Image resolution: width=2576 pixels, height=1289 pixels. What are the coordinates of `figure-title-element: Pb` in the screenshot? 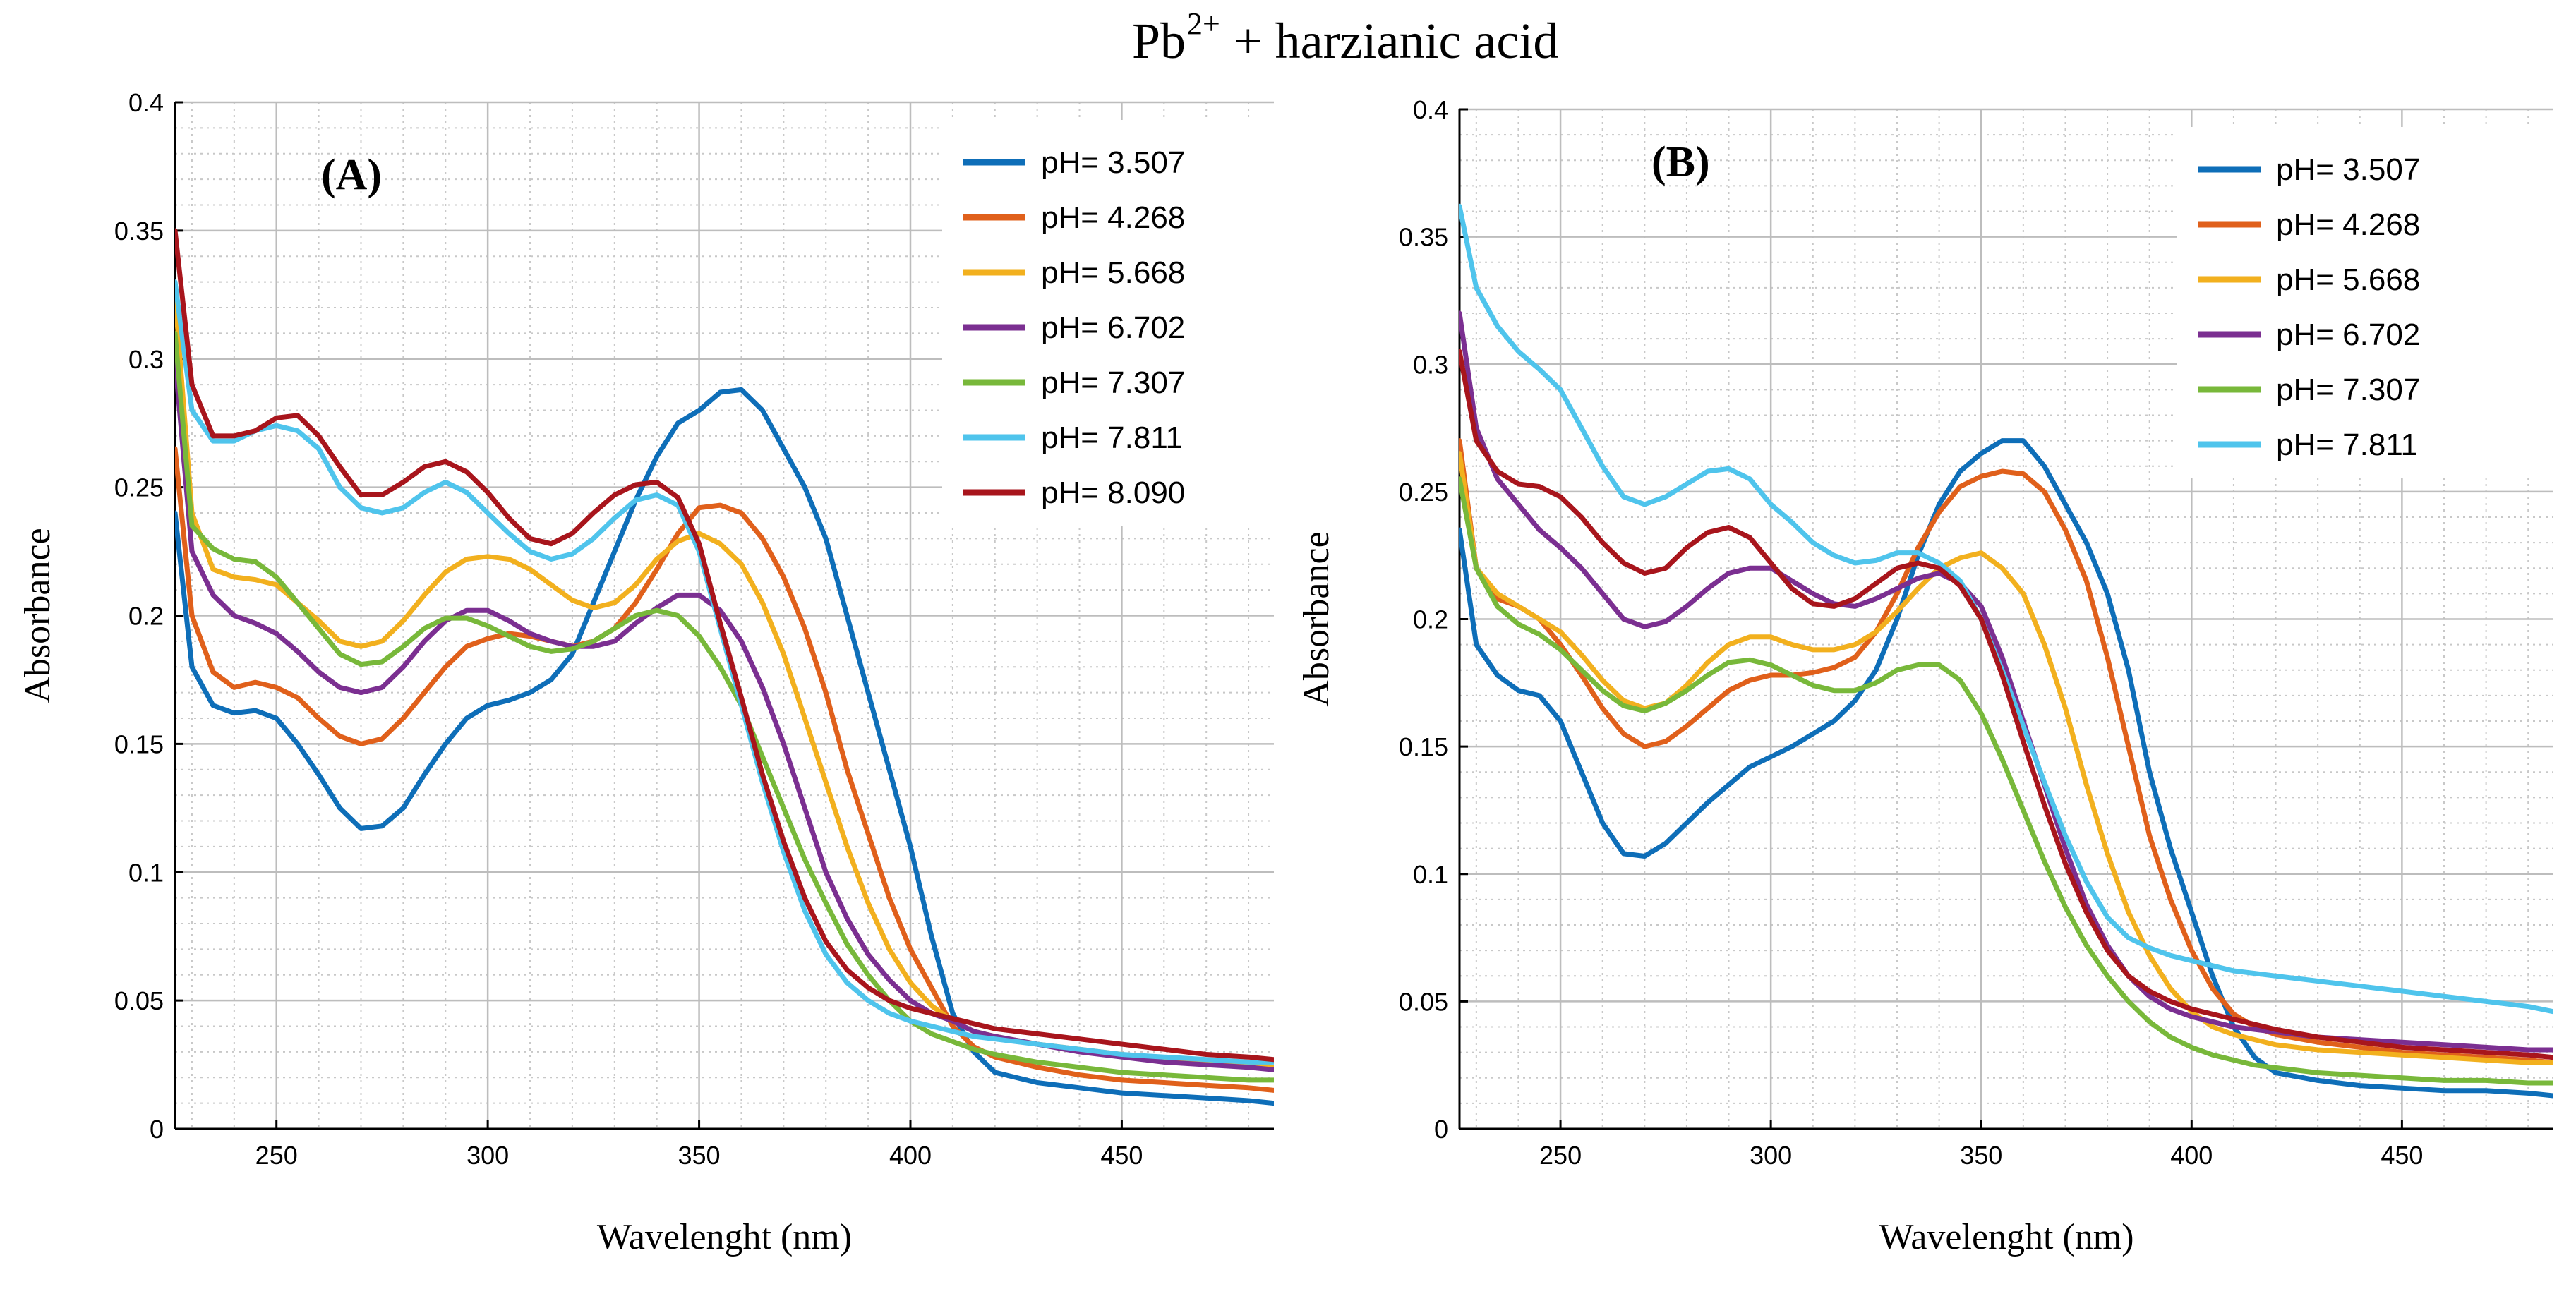 It's located at (1159, 41).